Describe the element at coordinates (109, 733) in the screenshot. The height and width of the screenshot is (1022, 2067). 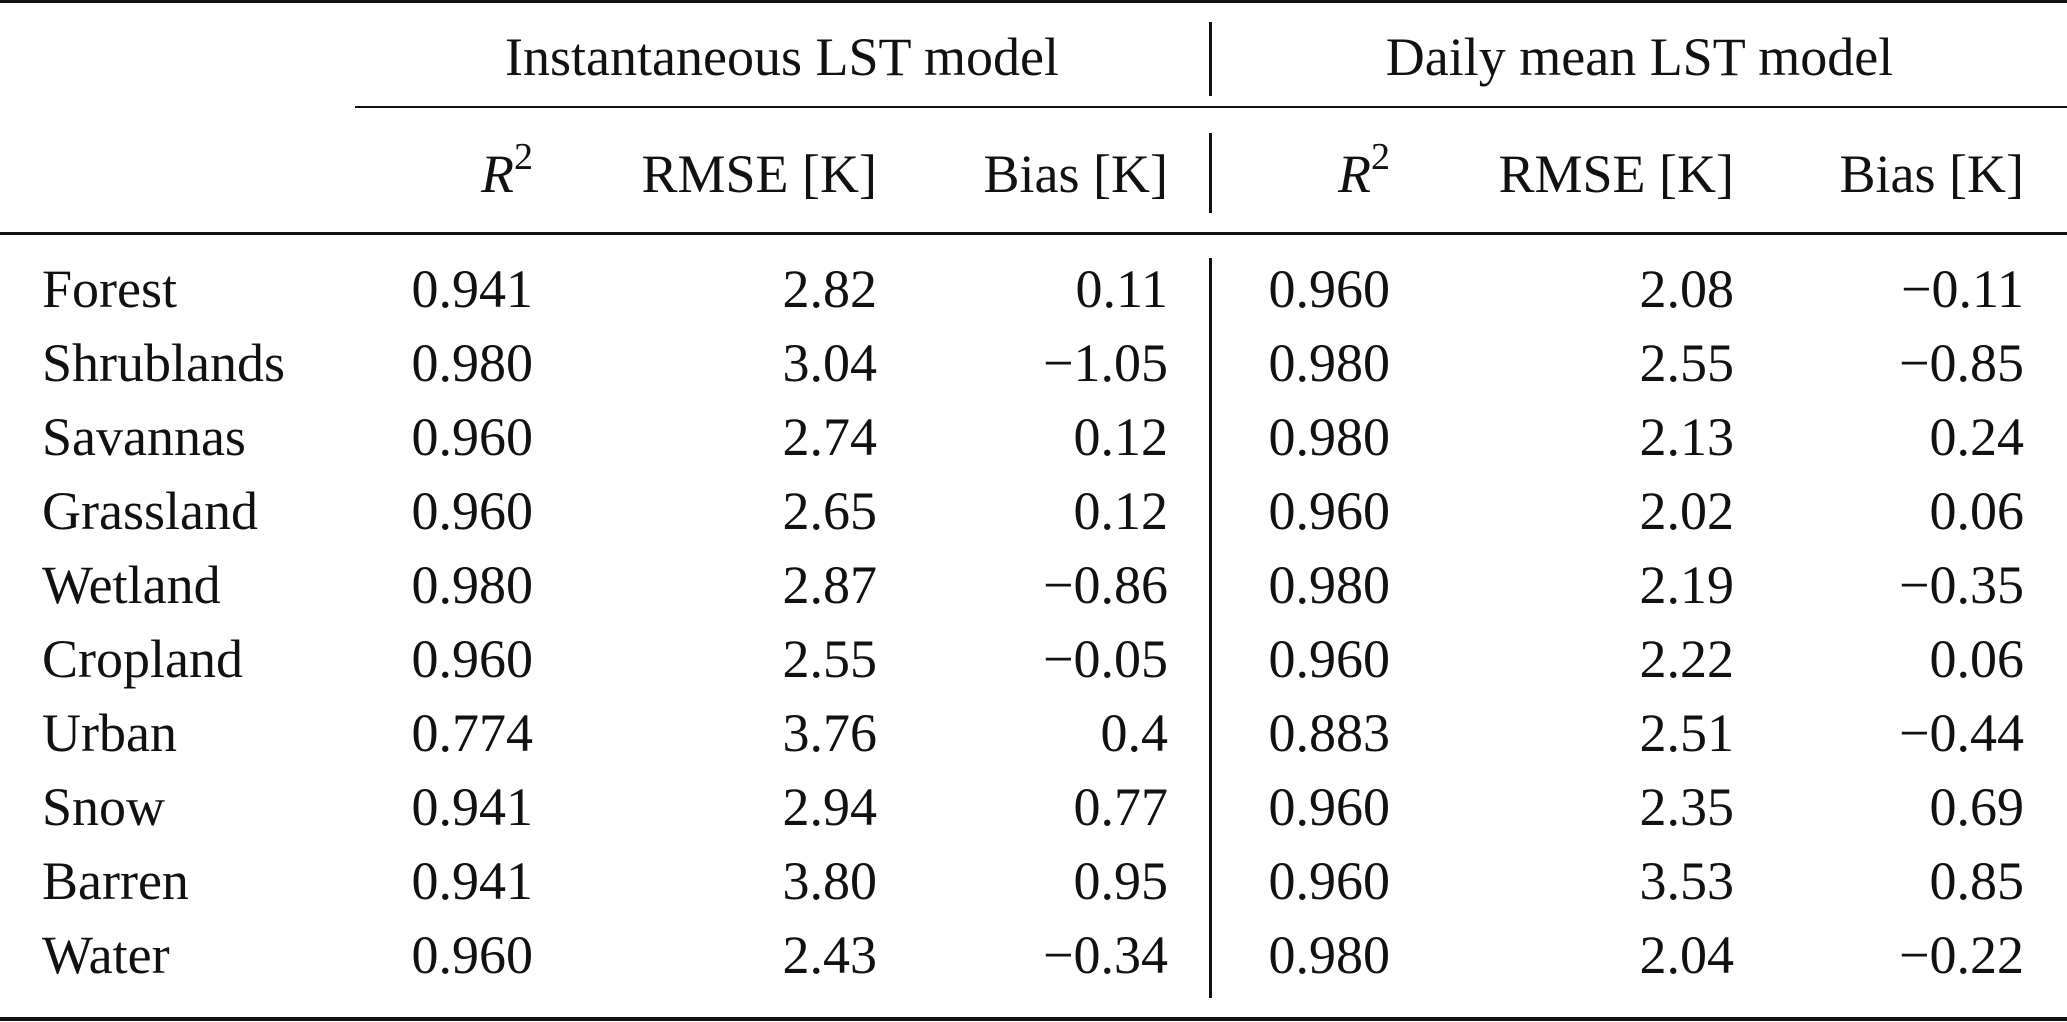
I see `row-label: Urban` at that location.